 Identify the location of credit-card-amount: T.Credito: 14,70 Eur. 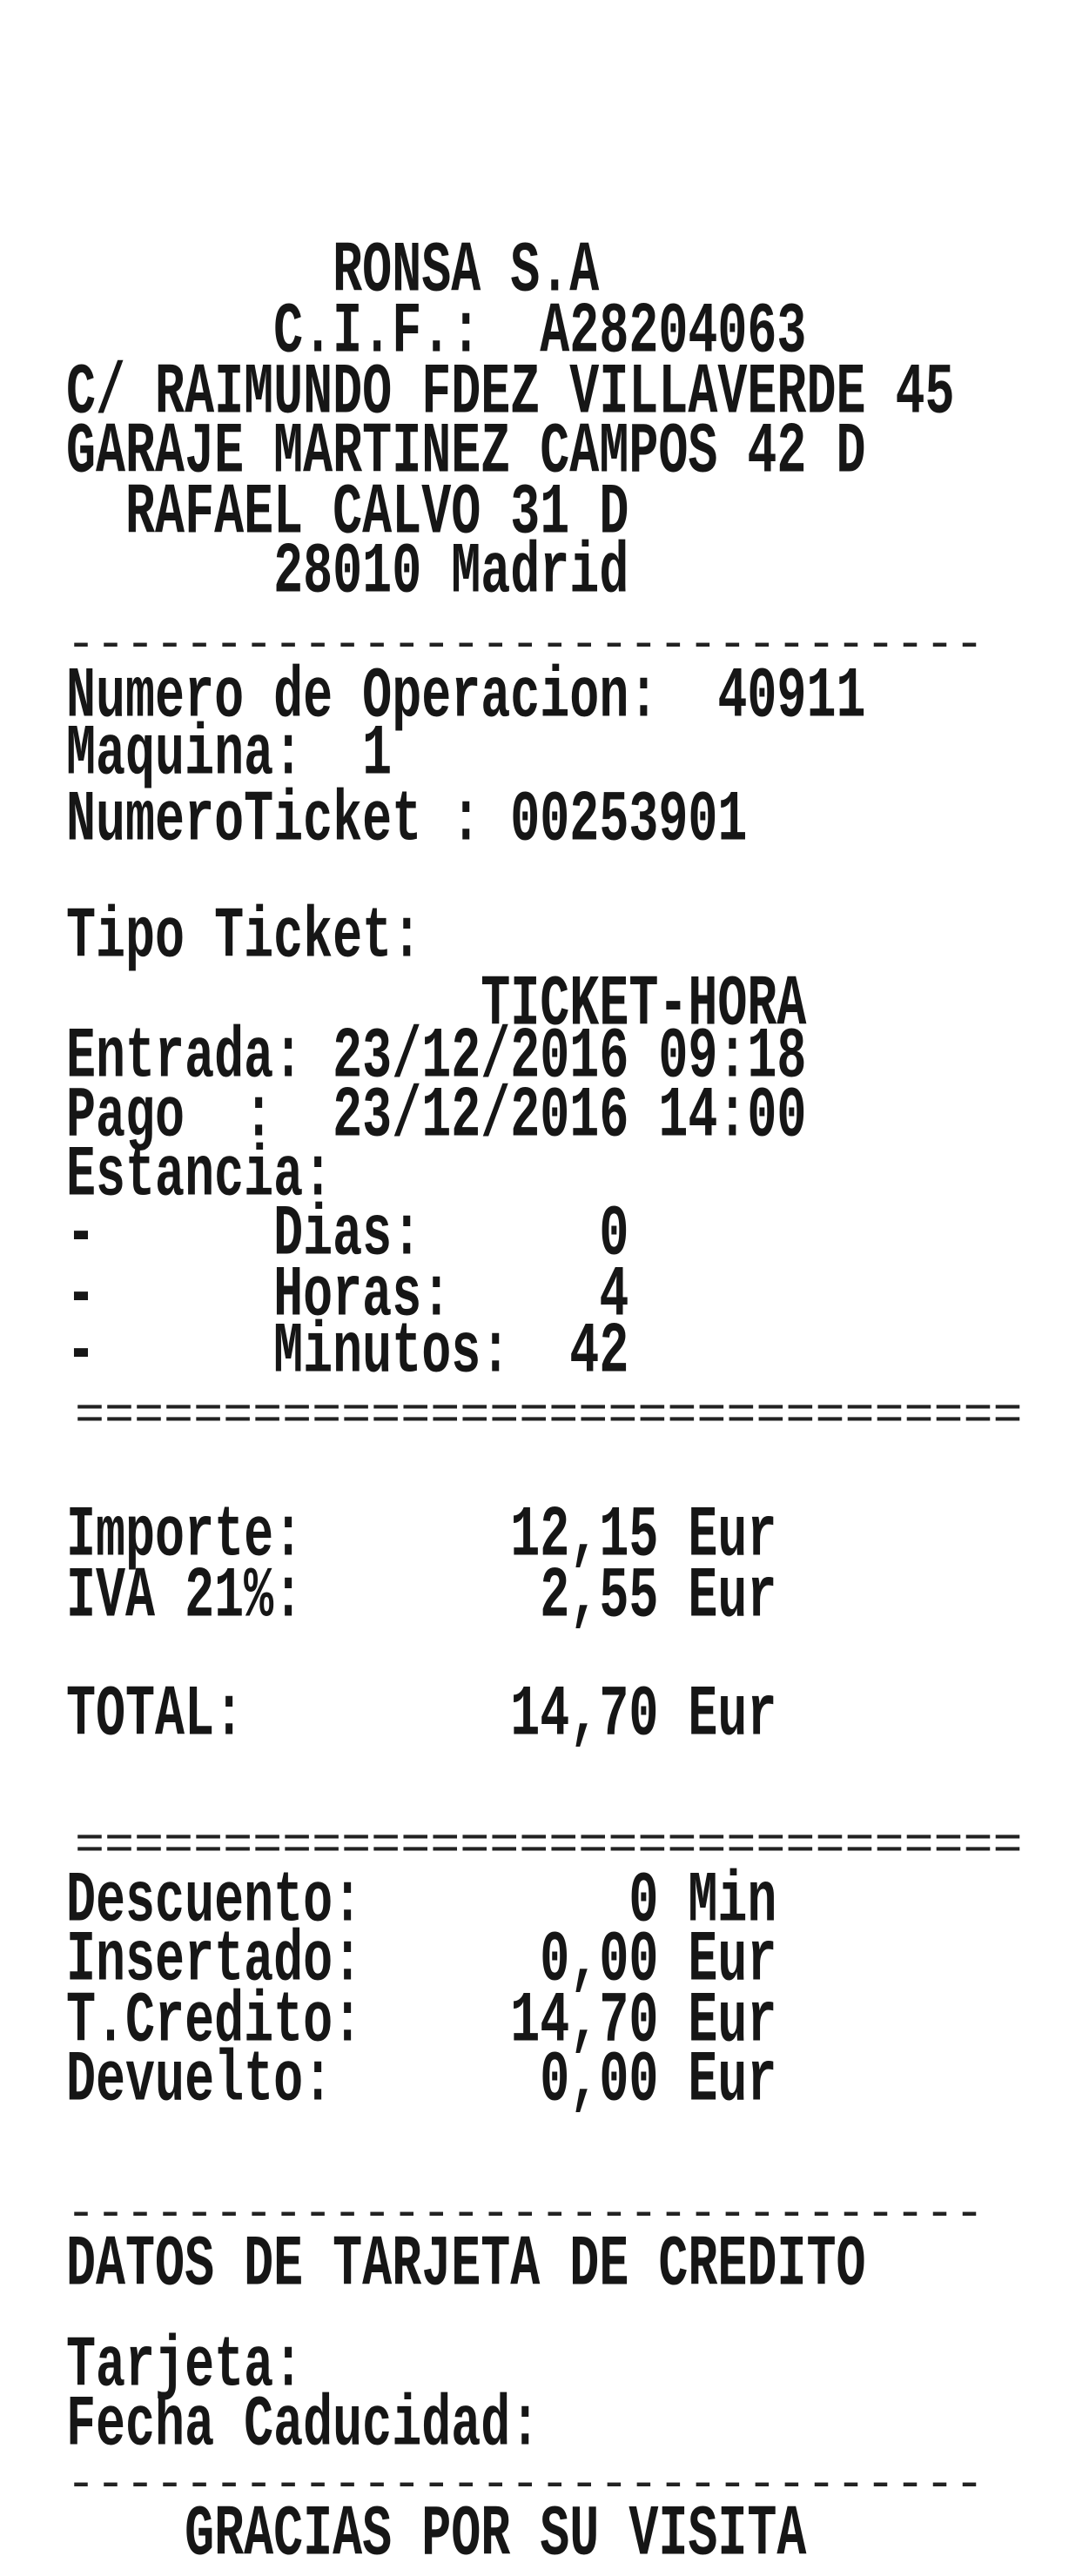
(421, 2023).